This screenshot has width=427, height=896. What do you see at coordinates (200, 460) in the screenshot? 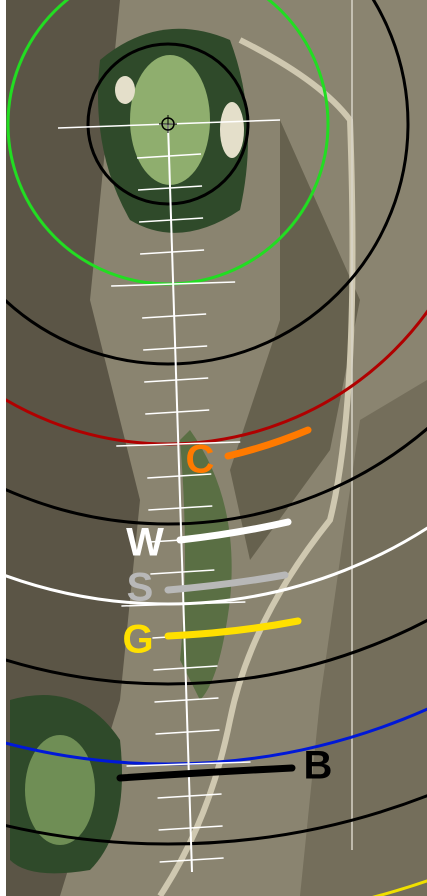
I see `club-label: C` at bounding box center [200, 460].